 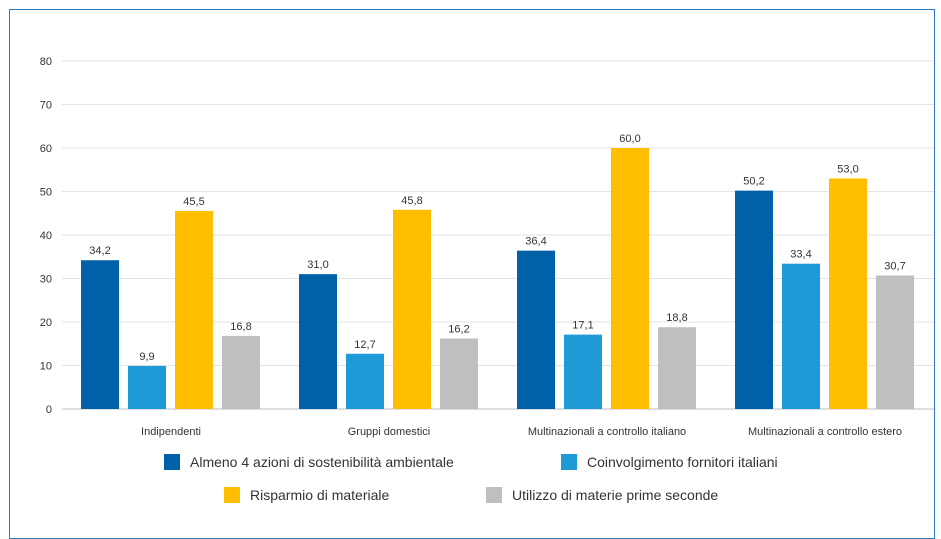 I want to click on data-label: 53,0, so click(x=847, y=169).